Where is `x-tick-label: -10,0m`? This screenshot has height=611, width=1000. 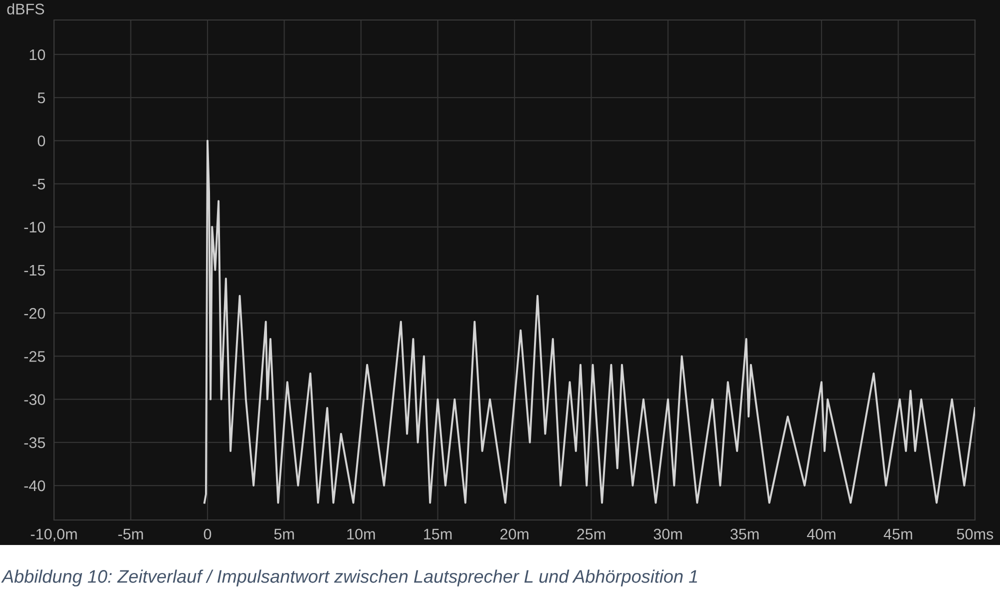
x-tick-label: -10,0m is located at coordinates (53, 535).